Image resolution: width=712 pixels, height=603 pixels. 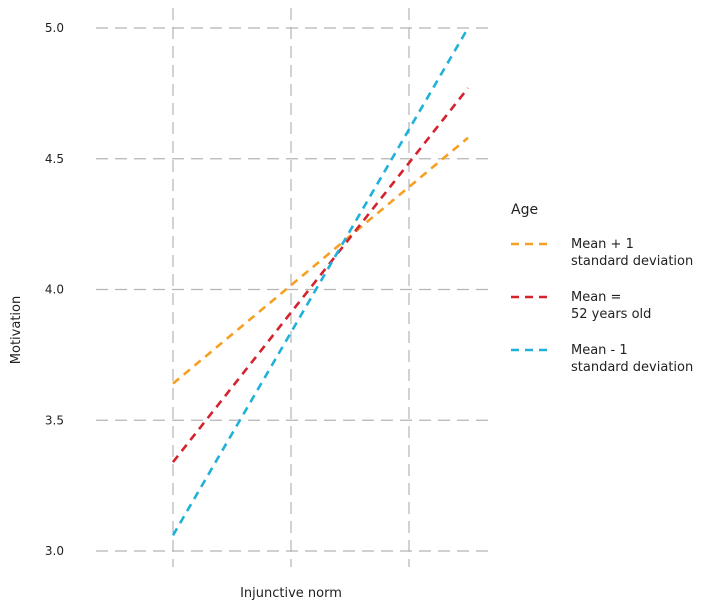 I want to click on y-tick-labels: 3.0 3.5 4.0 4.5 5.0, so click(x=54, y=289).